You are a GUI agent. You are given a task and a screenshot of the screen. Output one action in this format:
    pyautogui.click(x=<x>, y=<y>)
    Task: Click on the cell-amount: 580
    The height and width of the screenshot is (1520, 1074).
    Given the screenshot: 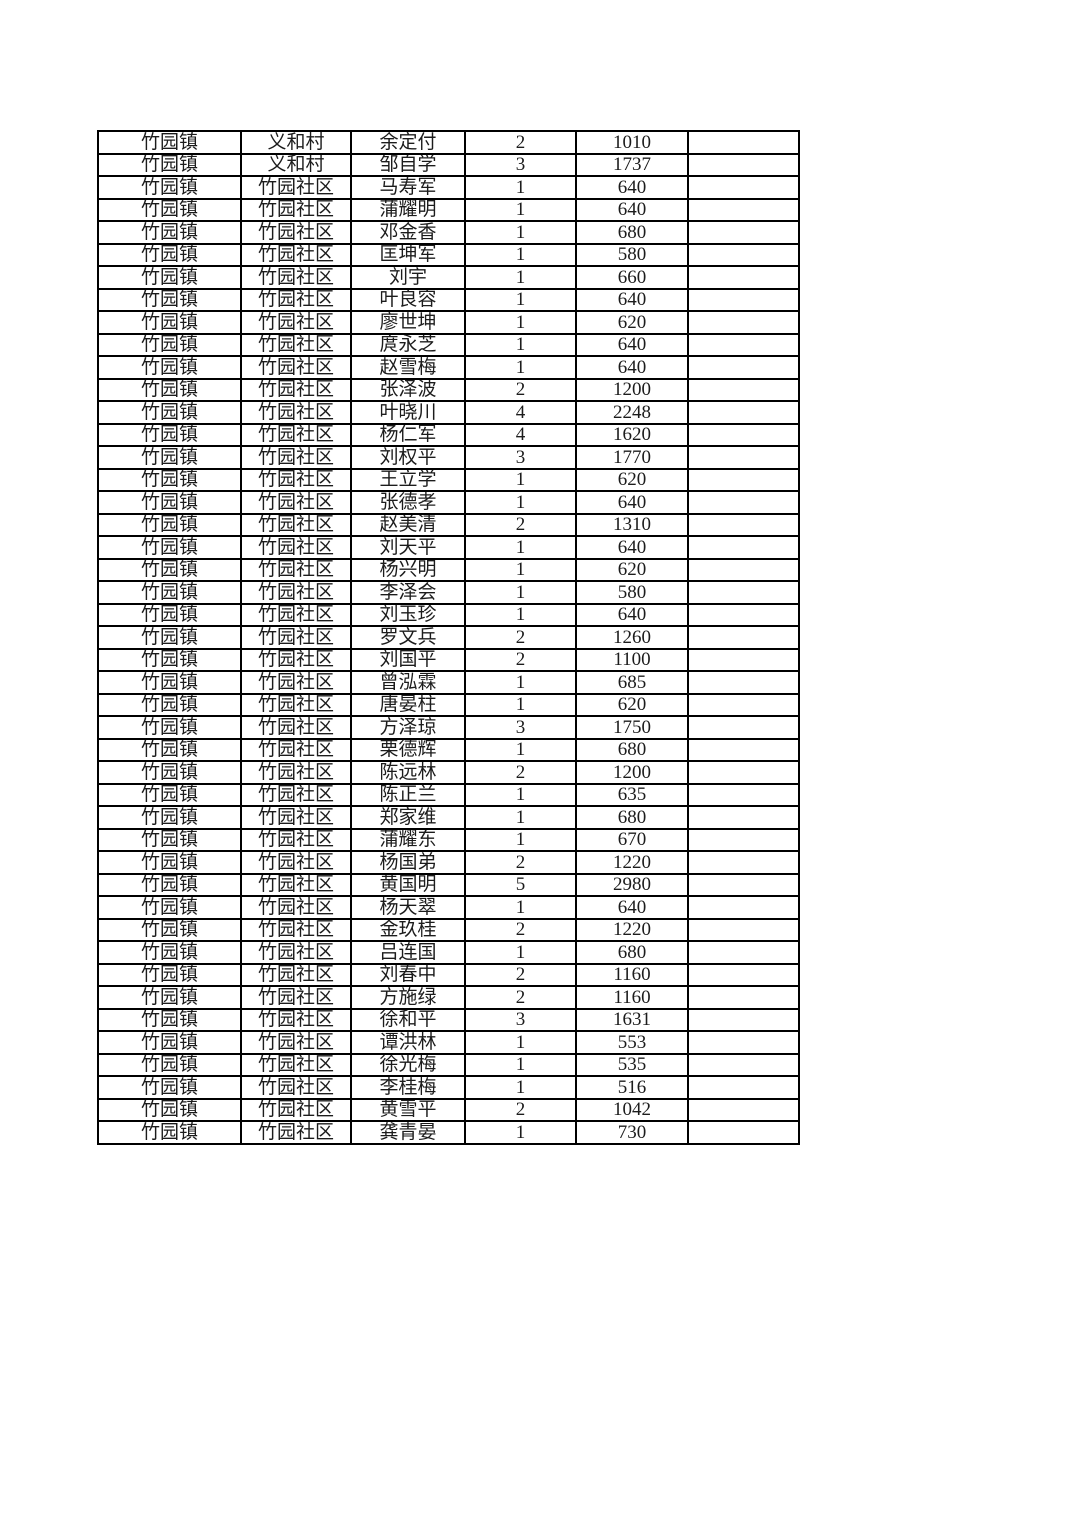 What is the action you would take?
    pyautogui.click(x=632, y=254)
    